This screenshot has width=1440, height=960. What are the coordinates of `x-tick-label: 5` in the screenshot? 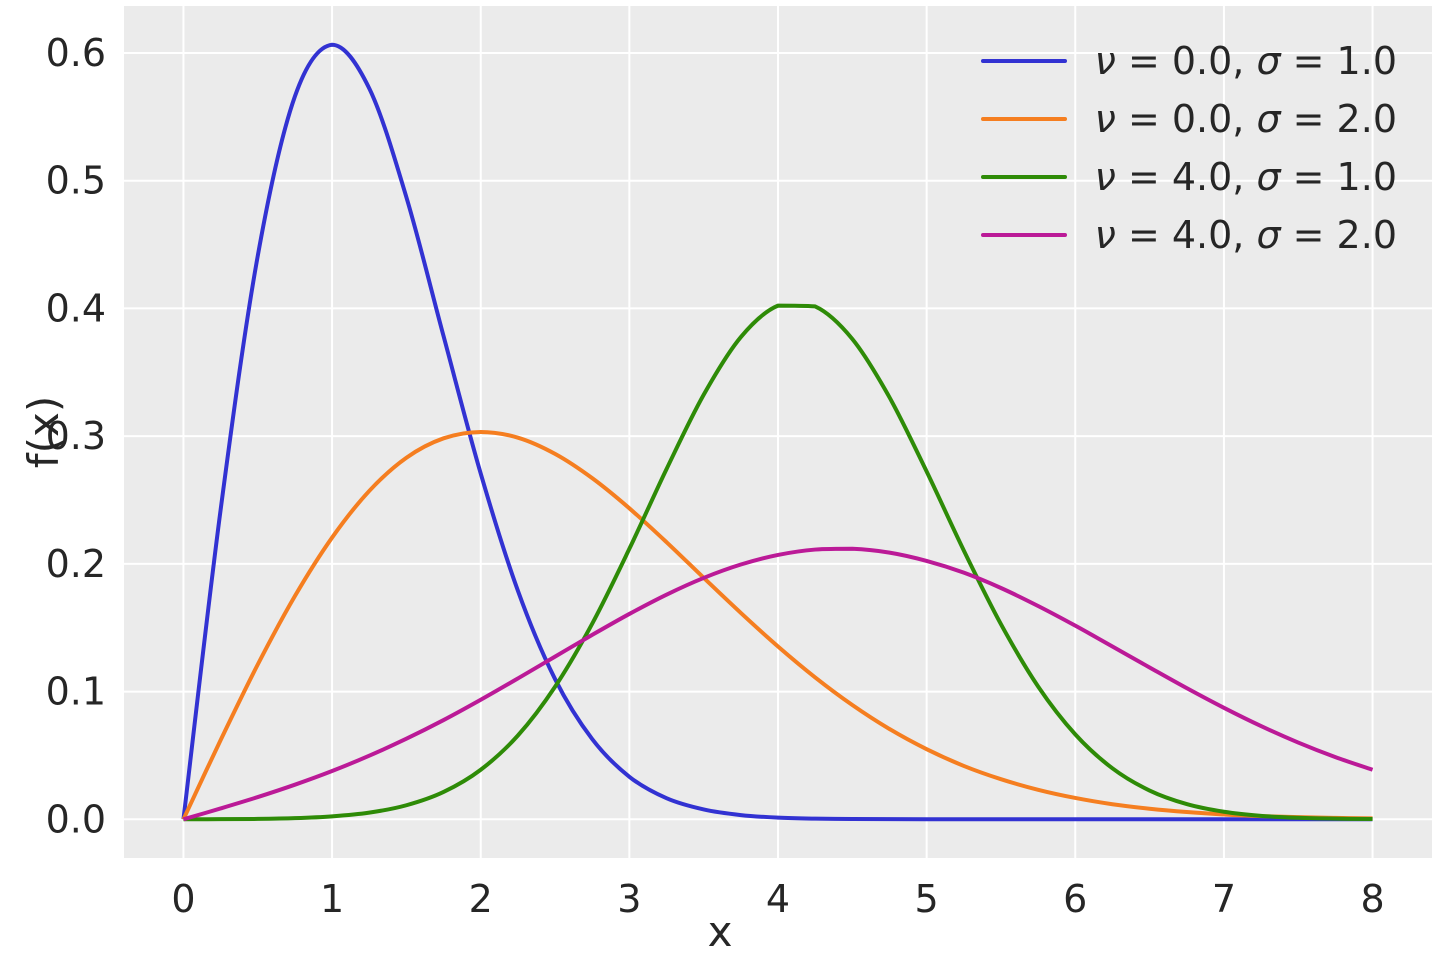 It's located at (927, 899).